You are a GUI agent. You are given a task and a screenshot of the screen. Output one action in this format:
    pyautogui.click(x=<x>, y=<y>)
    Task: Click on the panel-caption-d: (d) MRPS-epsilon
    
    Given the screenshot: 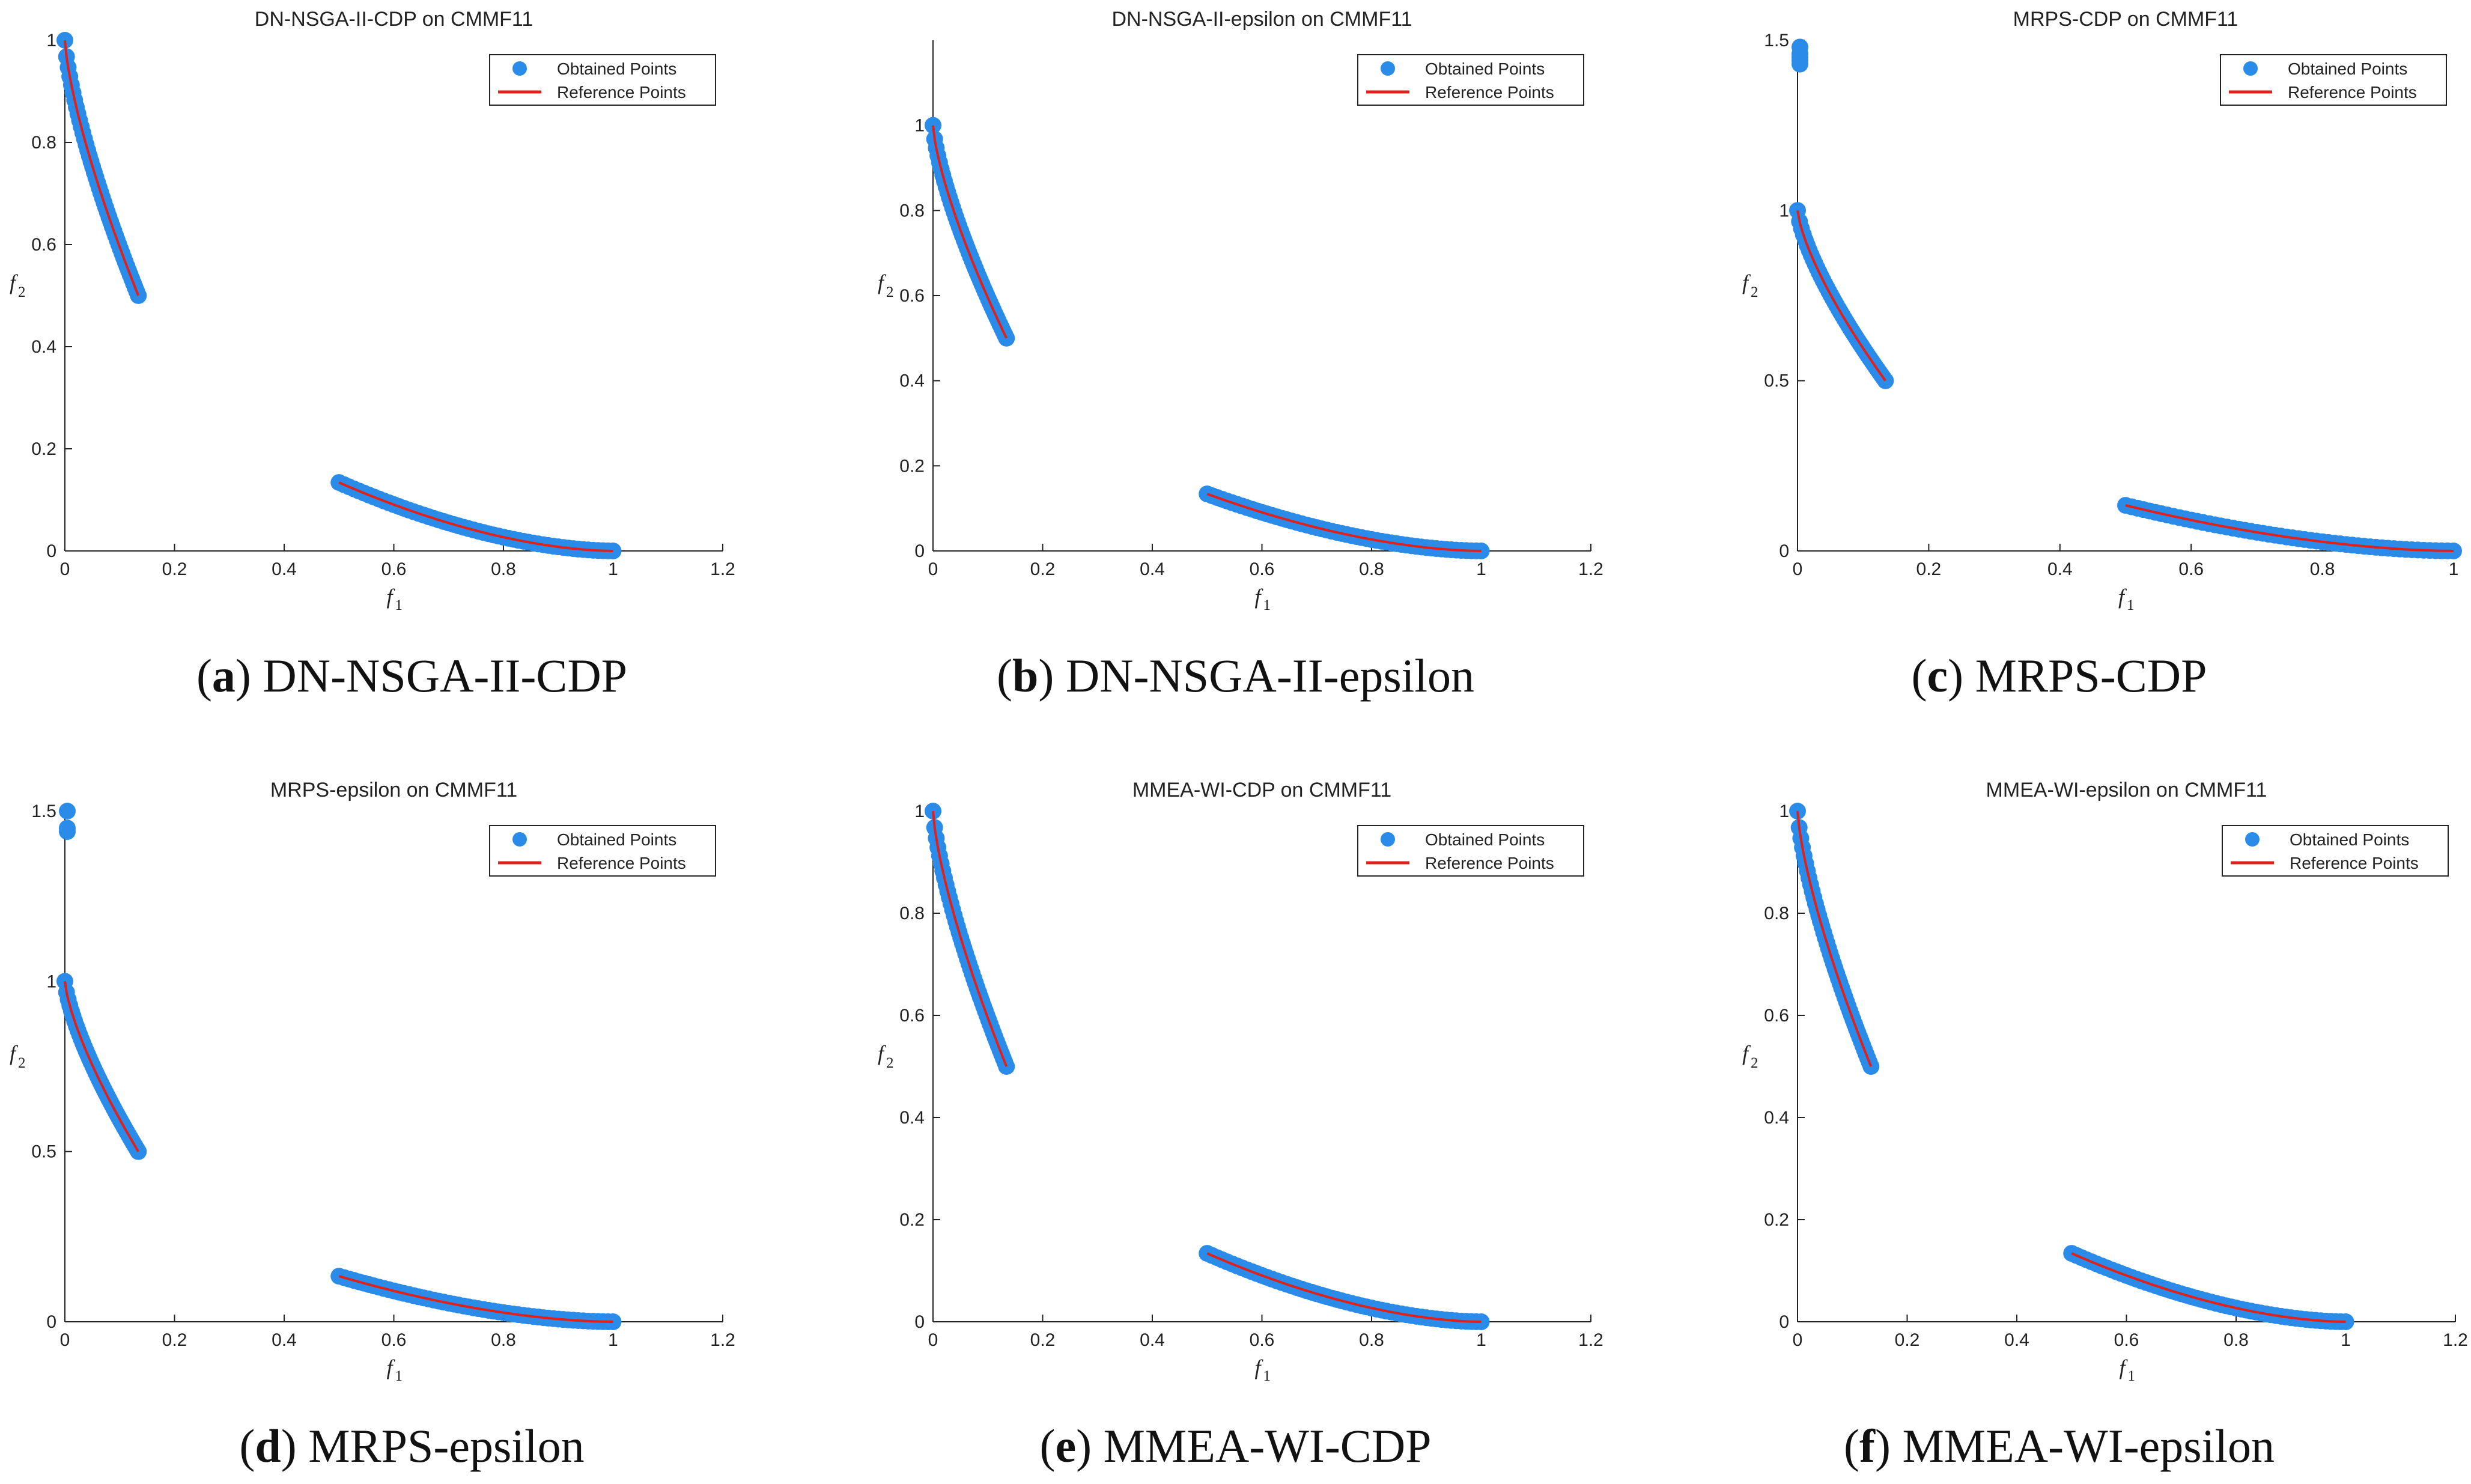 What is the action you would take?
    pyautogui.click(x=412, y=1446)
    